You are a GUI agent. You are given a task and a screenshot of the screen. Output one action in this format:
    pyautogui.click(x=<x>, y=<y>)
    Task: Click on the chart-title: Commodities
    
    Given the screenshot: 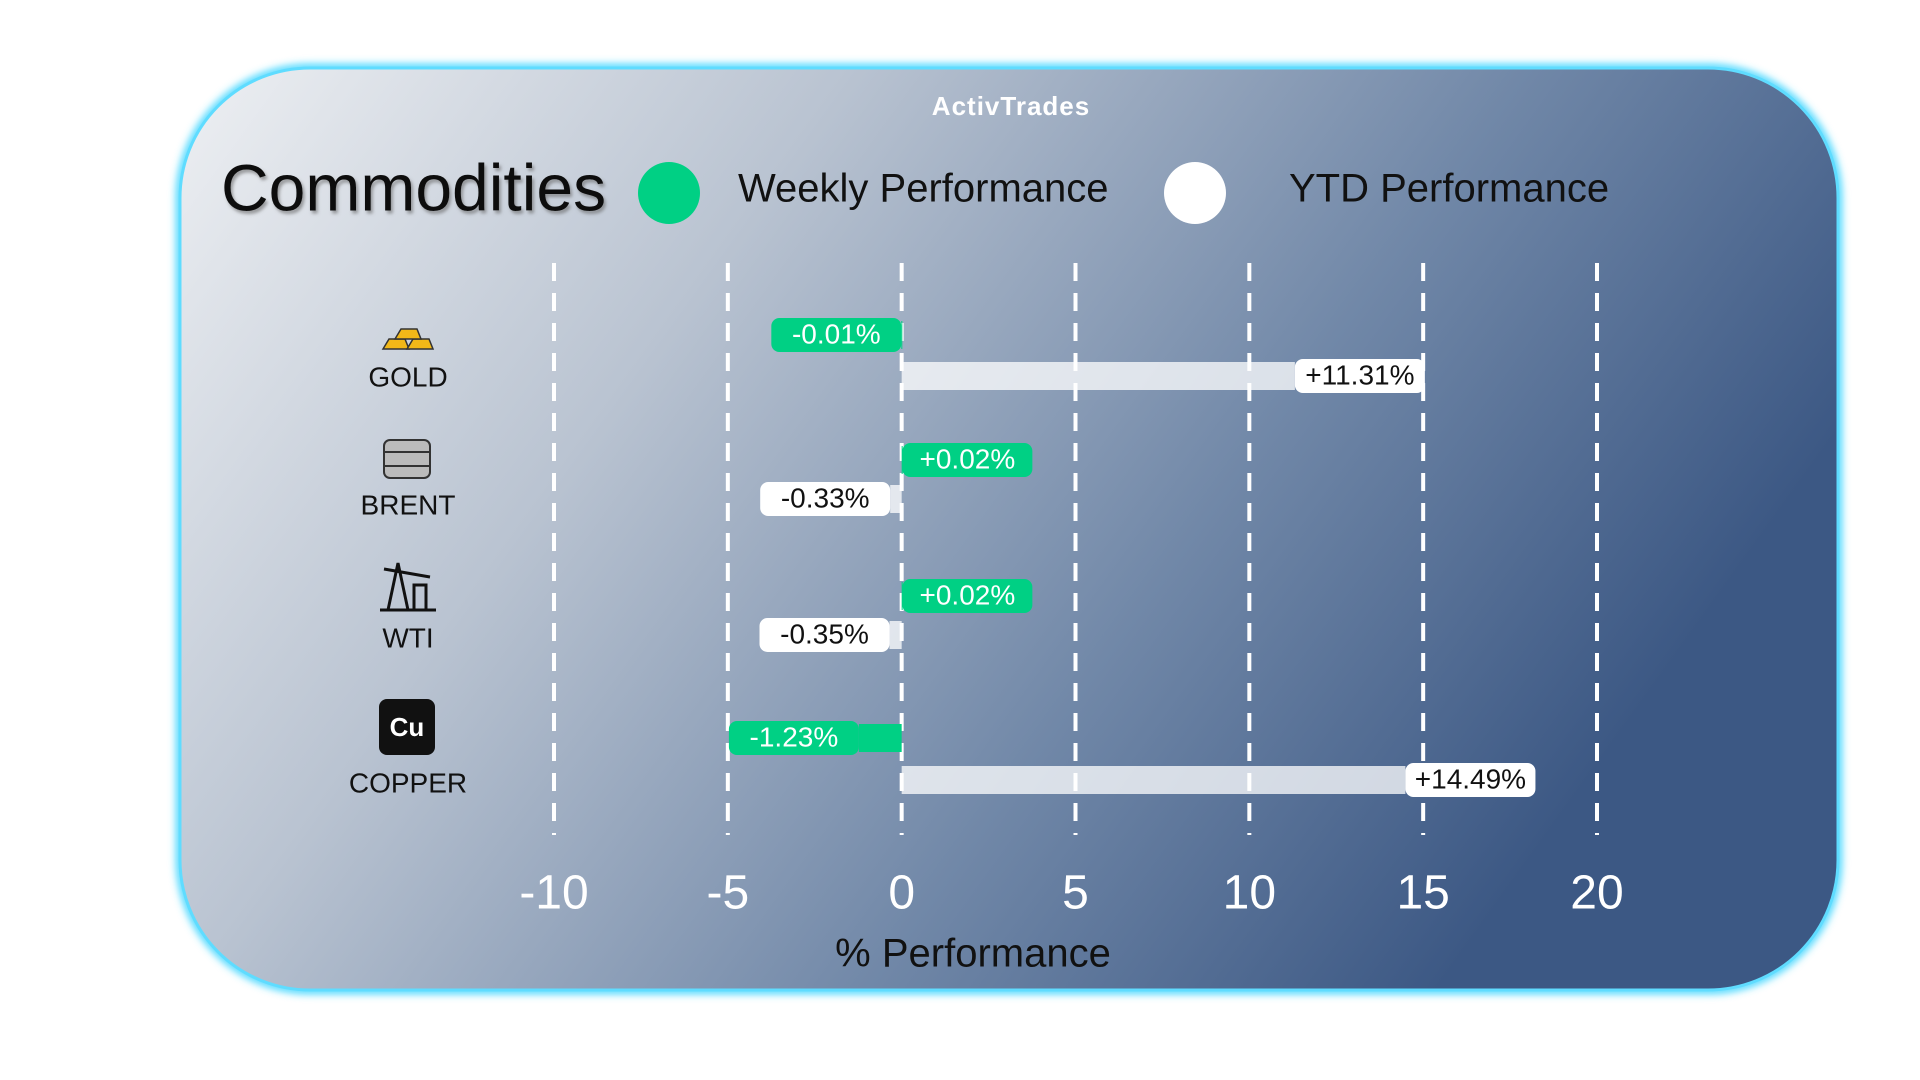 What is the action you would take?
    pyautogui.click(x=413, y=187)
    